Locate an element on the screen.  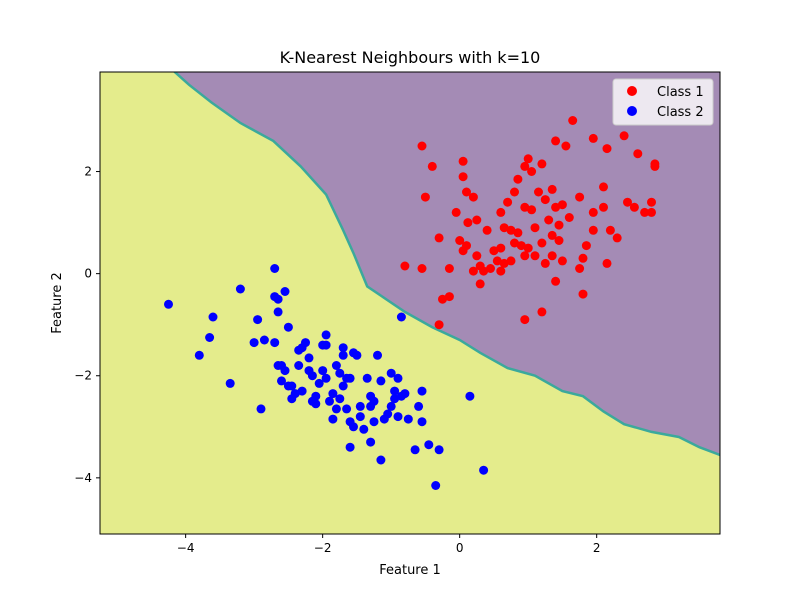
legend-box is located at coordinates (663, 102).